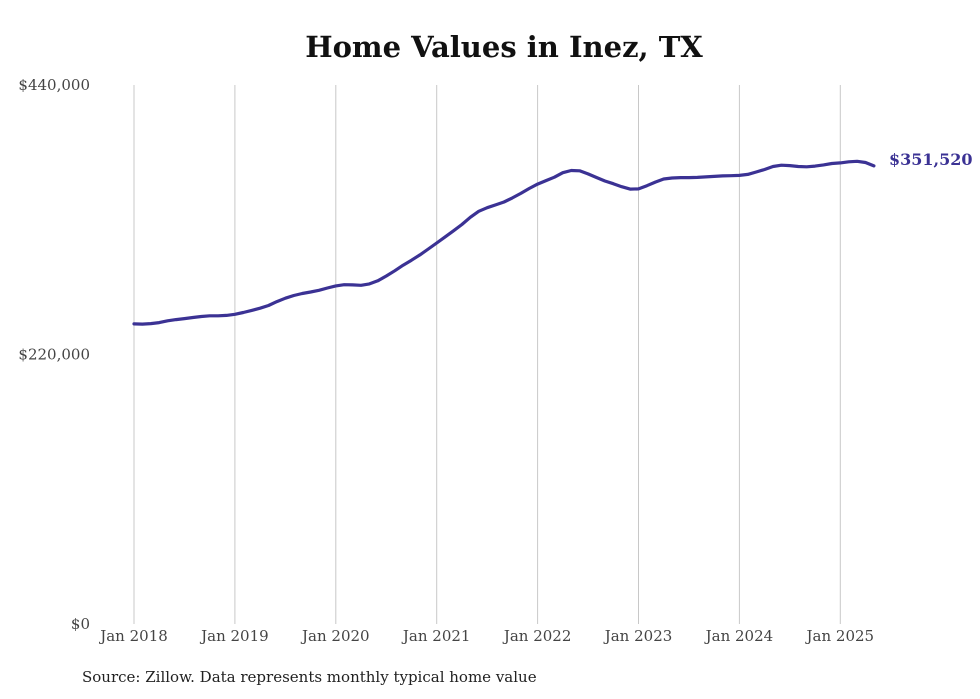 Image resolution: width=980 pixels, height=699 pixels. Describe the element at coordinates (133, 636) in the screenshot. I see `x-tick-label: Jan 2018` at that location.